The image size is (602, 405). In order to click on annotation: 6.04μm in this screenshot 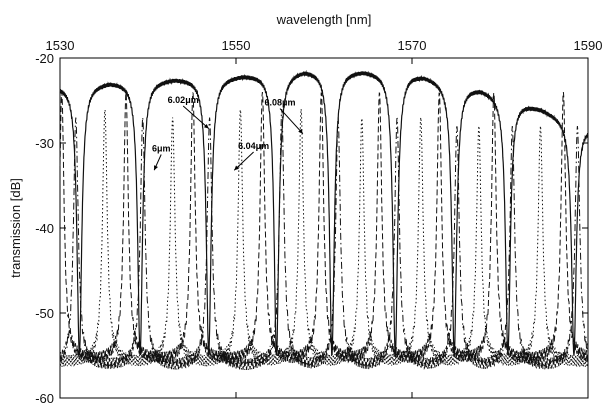, I will do `click(251, 156)`.